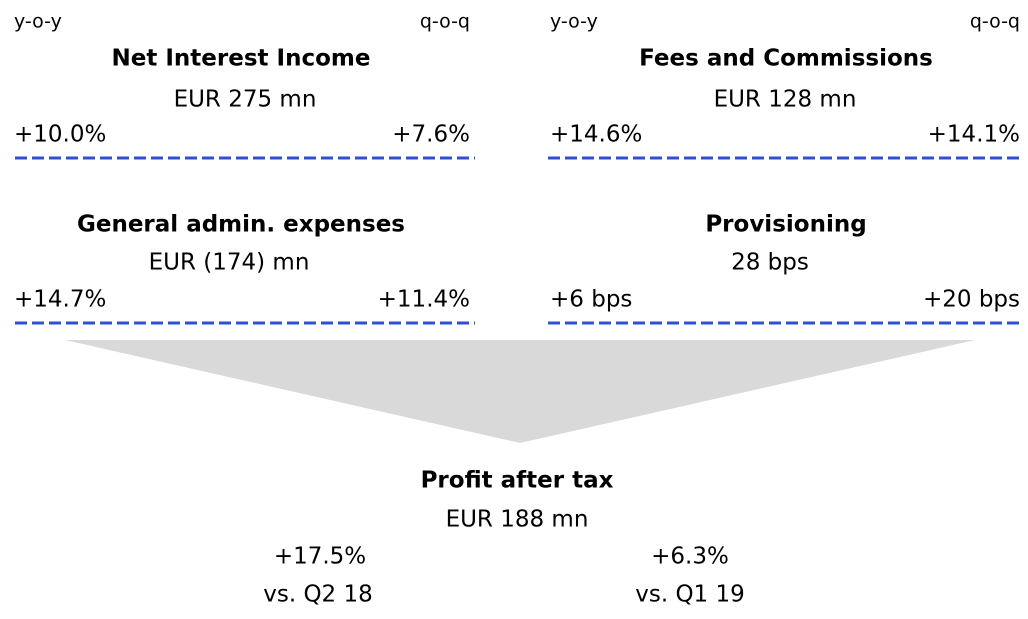  Describe the element at coordinates (690, 557) in the screenshot. I see `profit-qoq: +6.3%` at that location.